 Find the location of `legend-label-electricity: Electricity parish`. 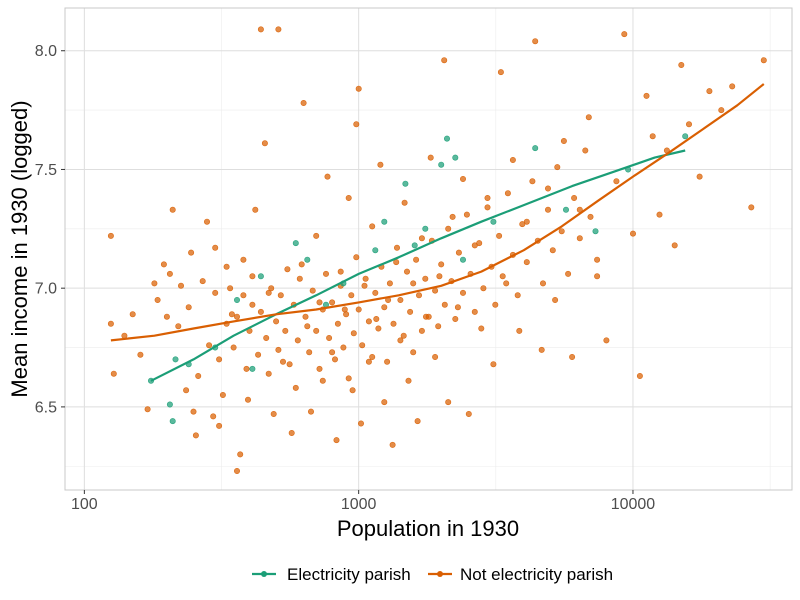

legend-label-electricity: Electricity parish is located at coordinates (349, 574).